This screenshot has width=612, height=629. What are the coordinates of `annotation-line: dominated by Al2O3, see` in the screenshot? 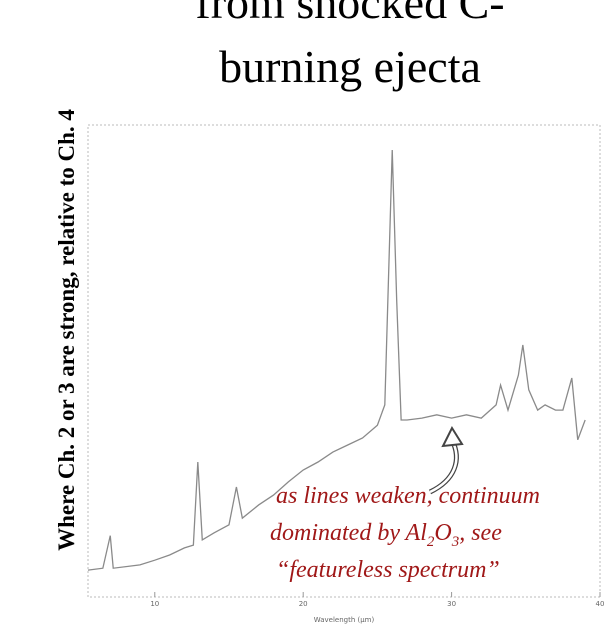 It's located at (386, 535).